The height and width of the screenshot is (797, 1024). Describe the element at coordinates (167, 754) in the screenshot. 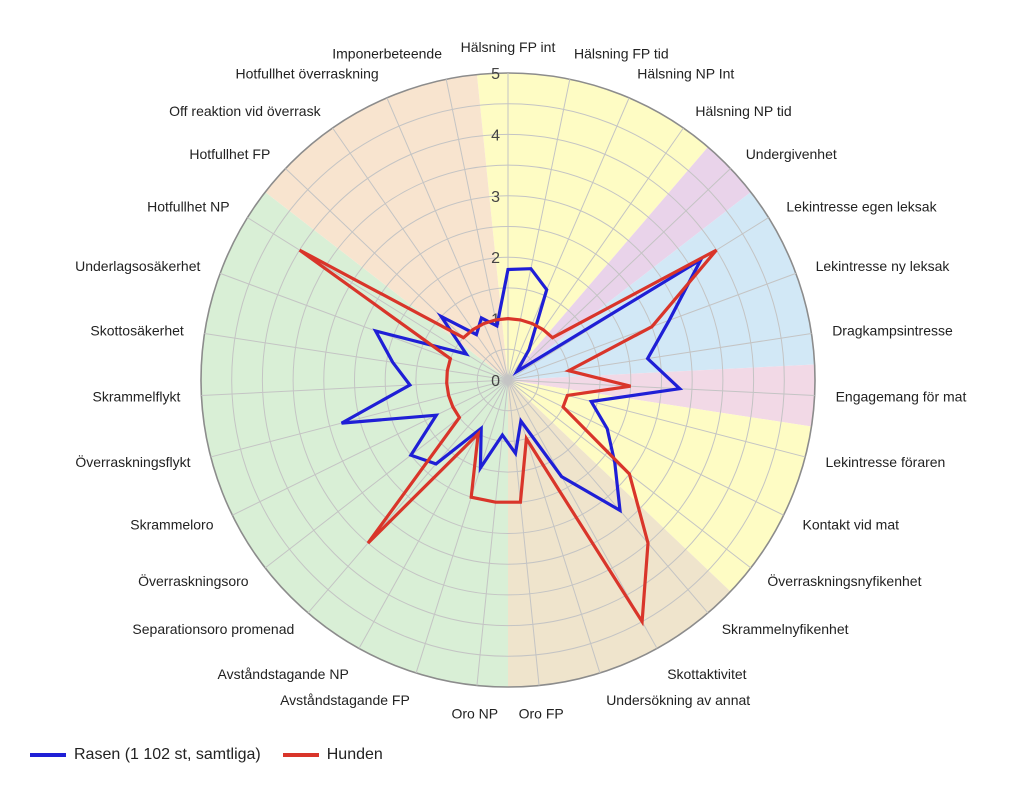

I see `legend-label: Rasen (1 102 st, samtliga)` at that location.